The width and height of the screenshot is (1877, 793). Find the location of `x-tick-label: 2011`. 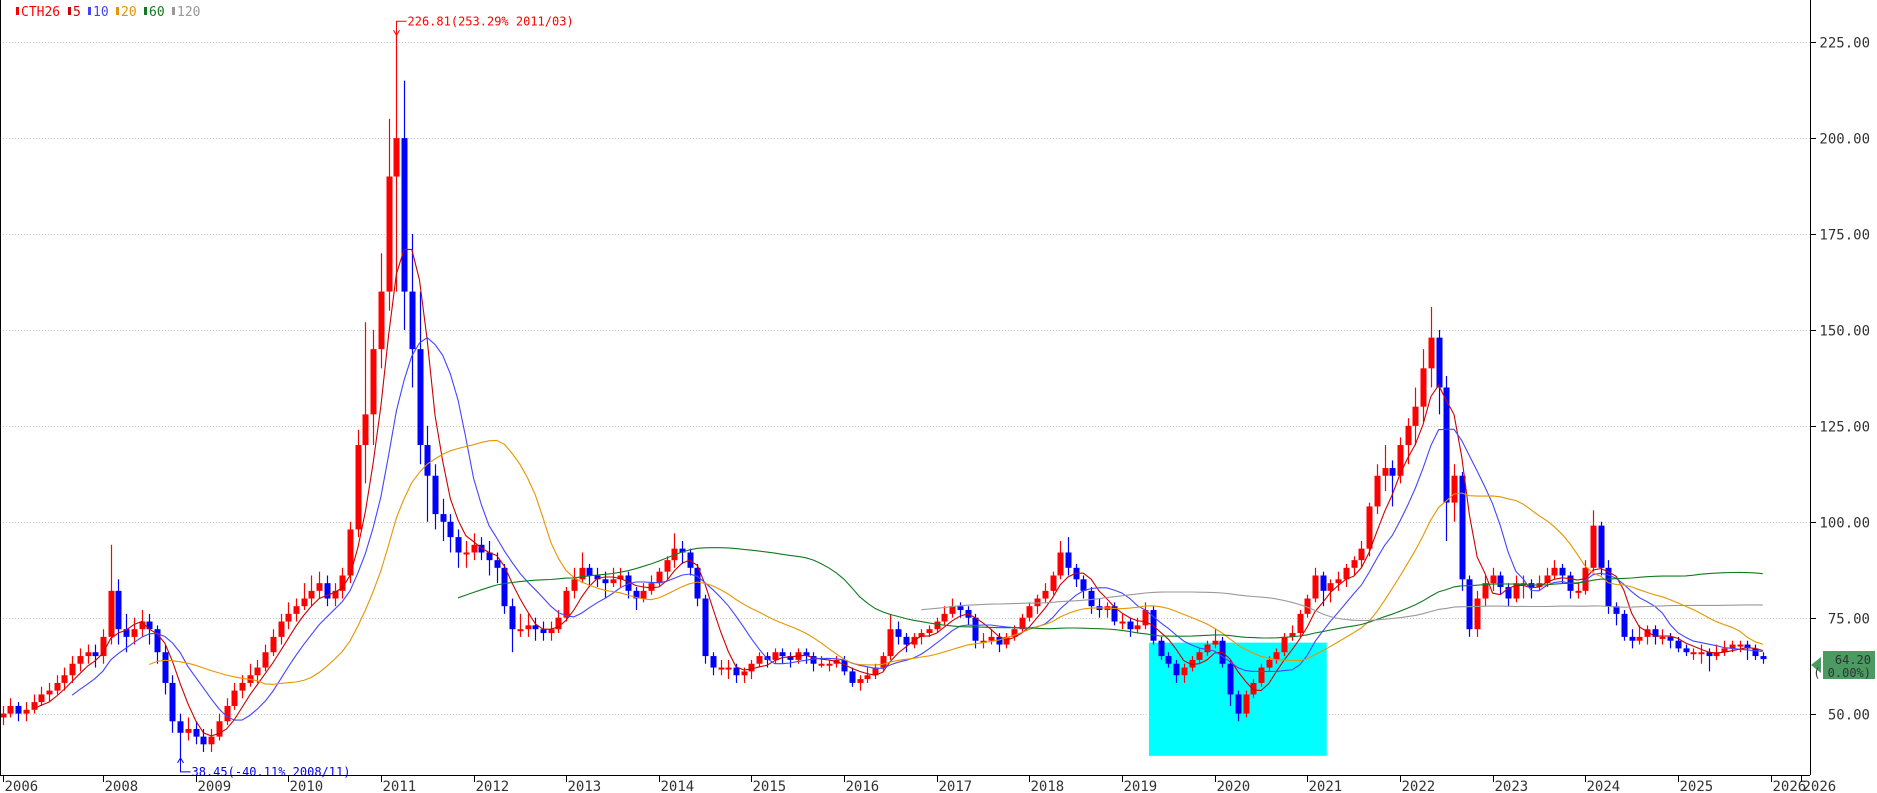

x-tick-label: 2011 is located at coordinates (400, 786).